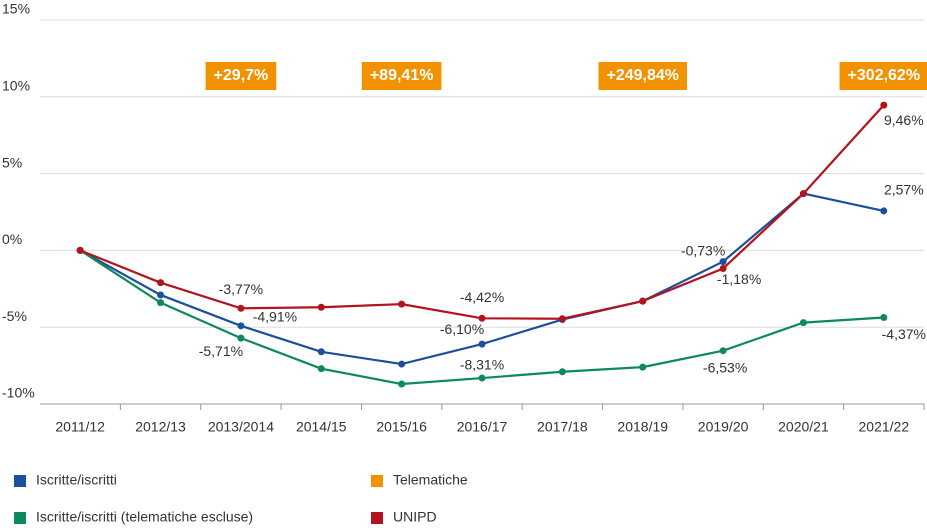  I want to click on data-label: -1,18%, so click(739, 279).